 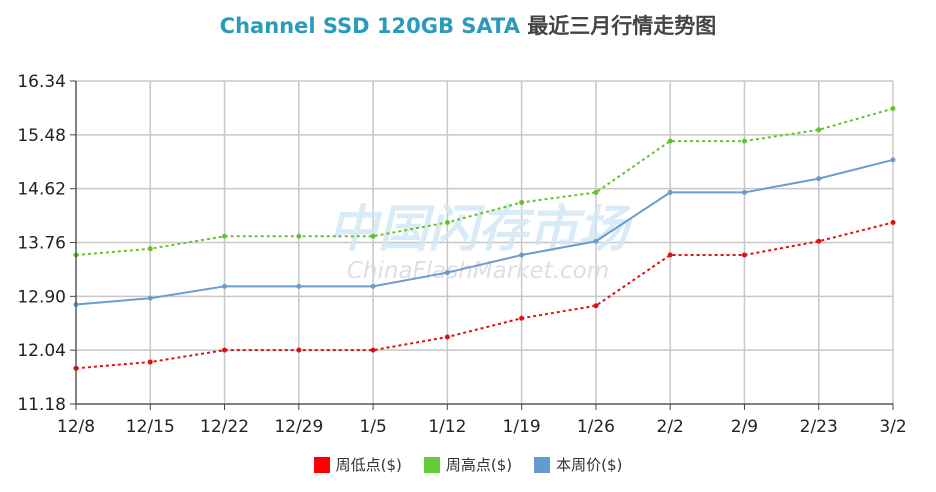 I want to click on x-tick-label: 12/29, so click(x=298, y=427).